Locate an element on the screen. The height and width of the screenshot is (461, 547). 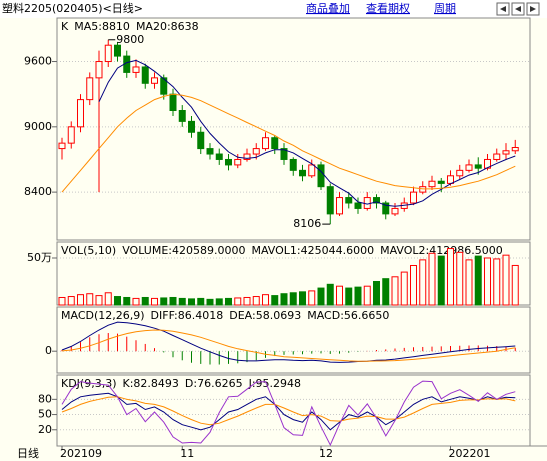
nav-icons is located at coordinates (518, 9).